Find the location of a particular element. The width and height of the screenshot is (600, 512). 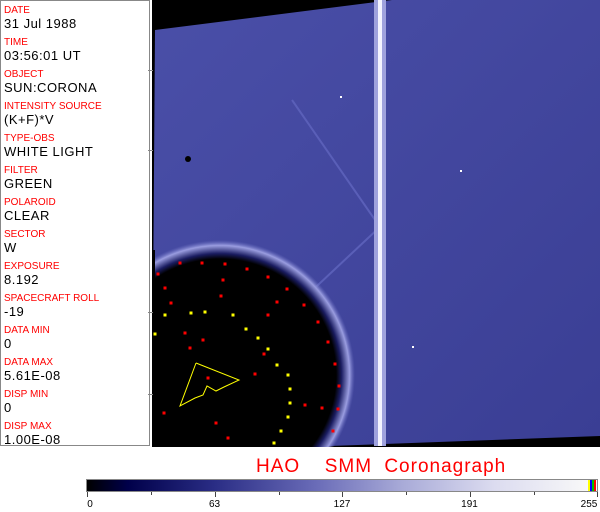

field-object: OBJECT SUN:CORONA is located at coordinates (50, 82).